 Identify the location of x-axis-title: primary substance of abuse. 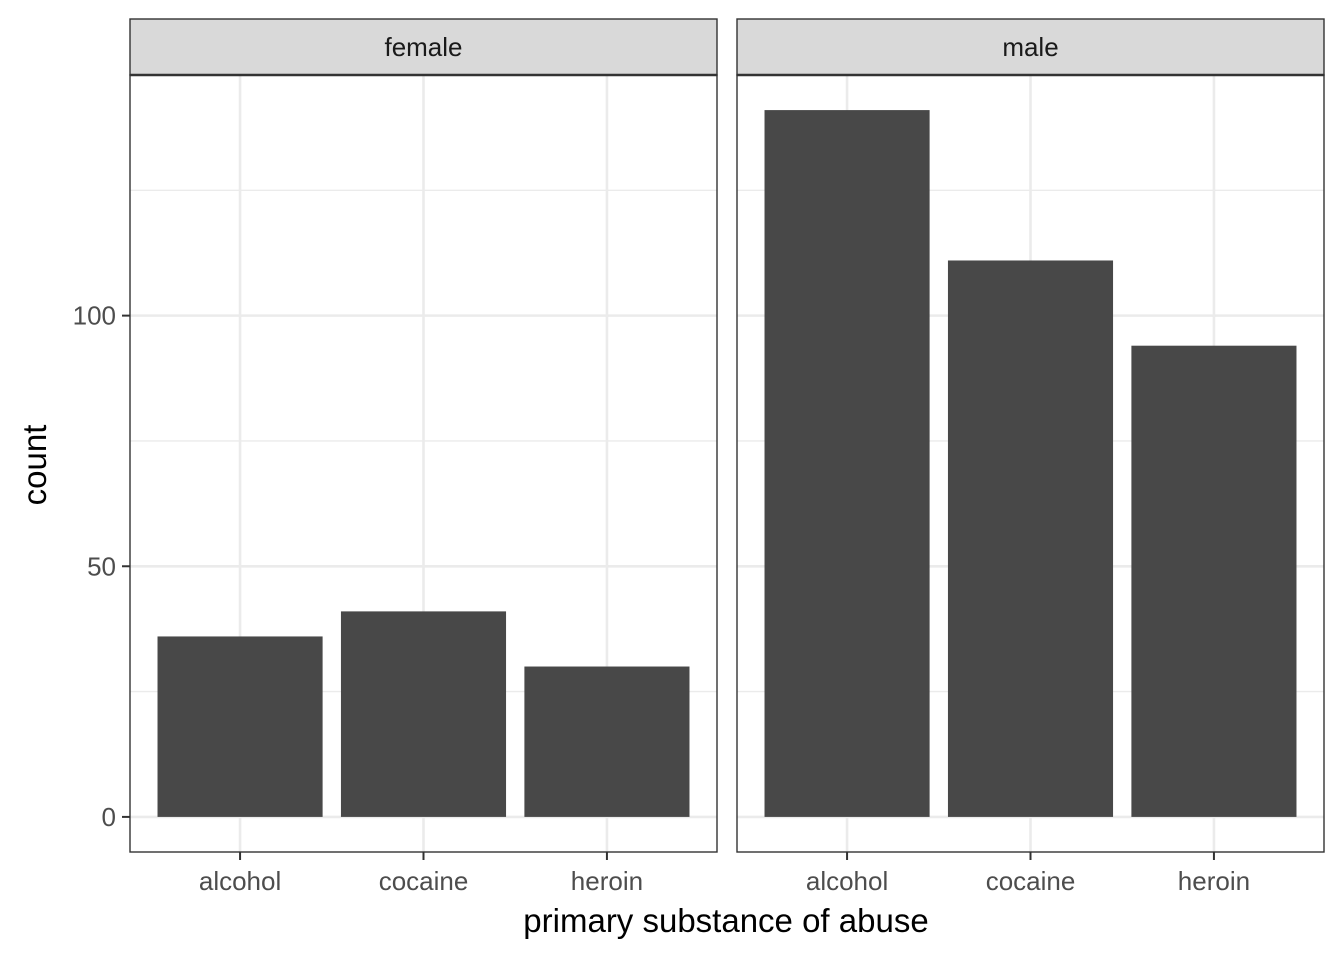
(725, 920).